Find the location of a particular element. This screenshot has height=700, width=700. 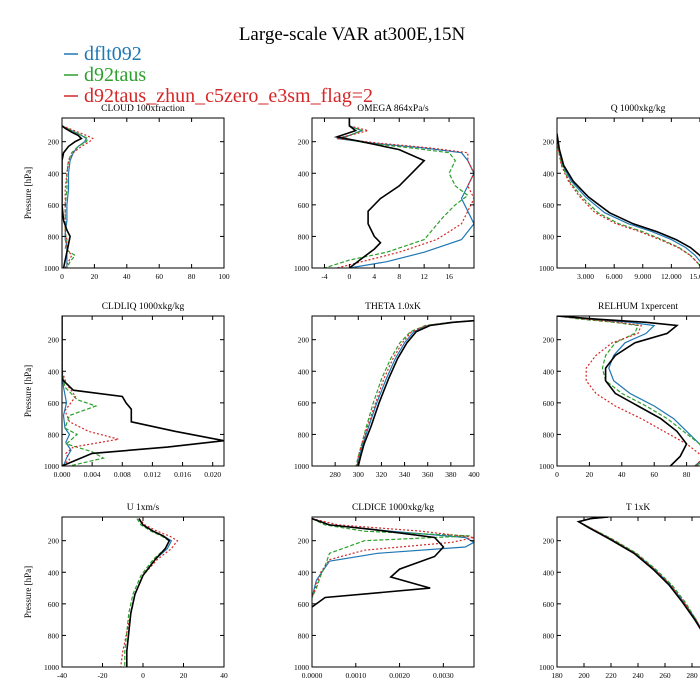

x-tick-label: 360 is located at coordinates (428, 474).